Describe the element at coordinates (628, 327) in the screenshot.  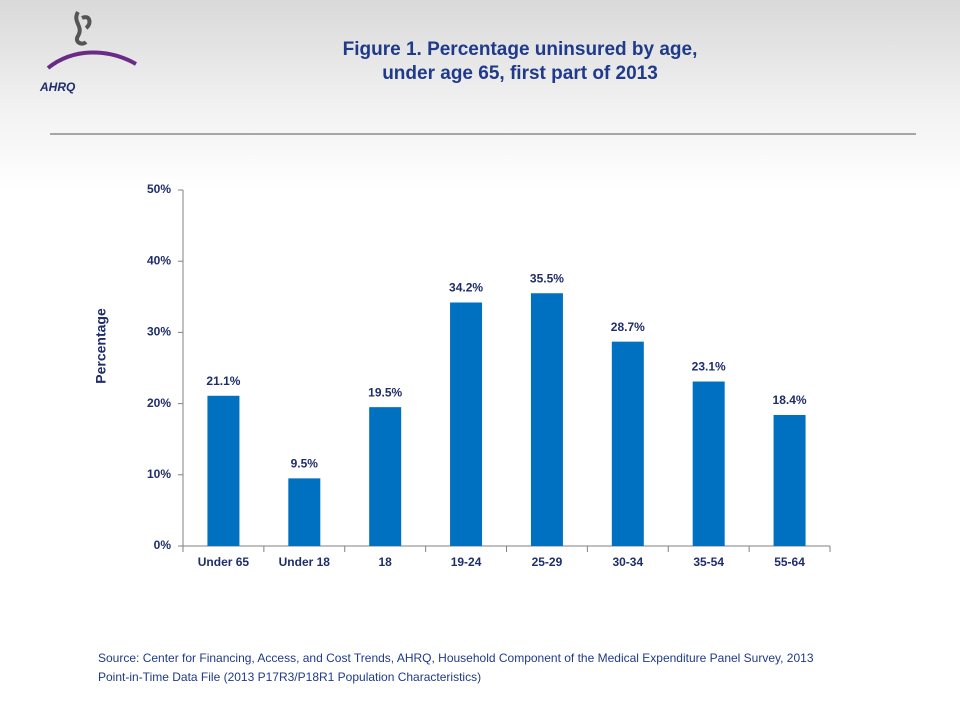
I see `value-label: 28.7%` at that location.